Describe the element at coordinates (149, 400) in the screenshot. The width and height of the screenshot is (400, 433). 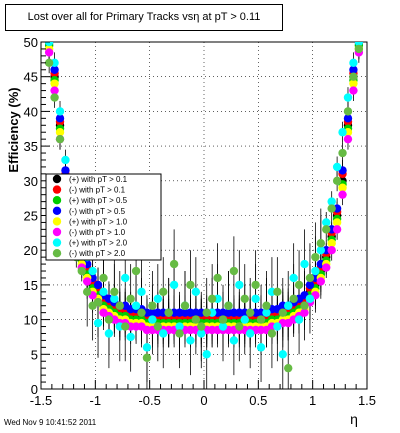
I see `x-tick-label: -0.5` at that location.